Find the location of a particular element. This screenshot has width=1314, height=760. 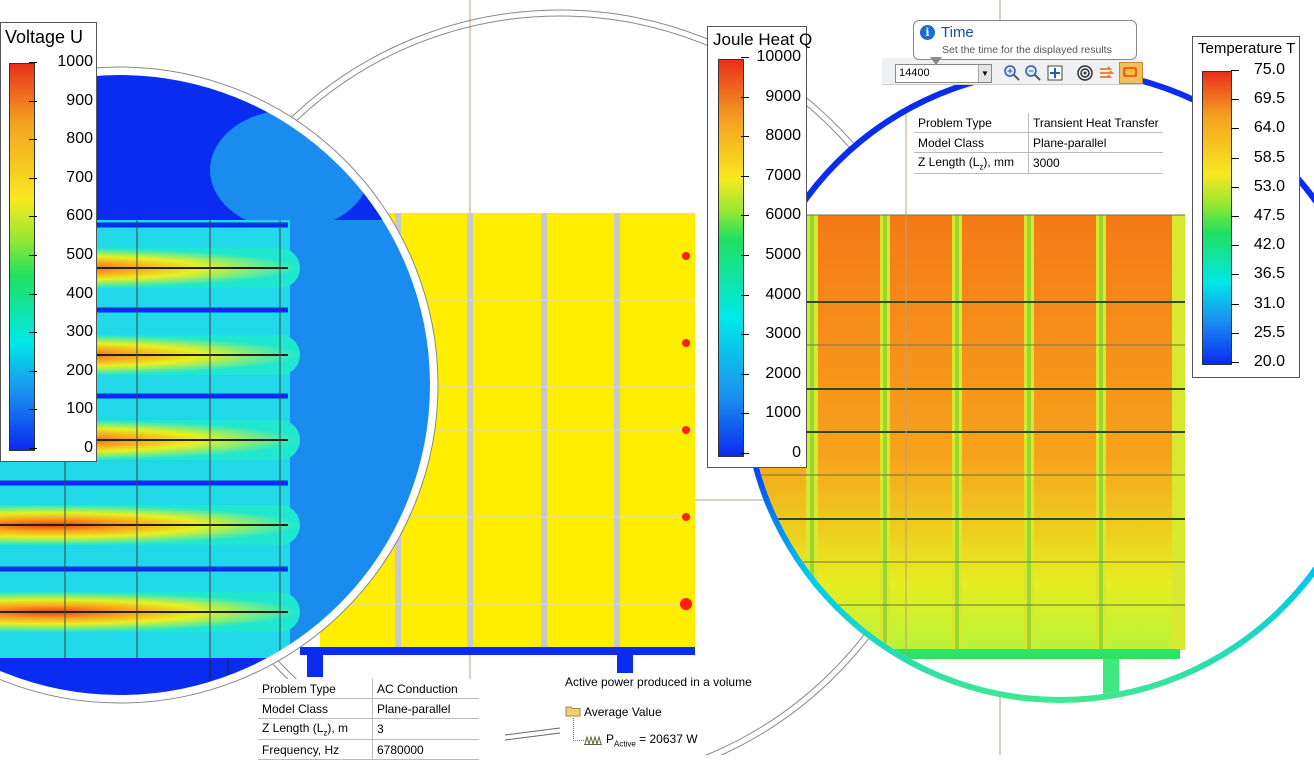

temperature-tick-label: 58.5 is located at coordinates (1269, 157).